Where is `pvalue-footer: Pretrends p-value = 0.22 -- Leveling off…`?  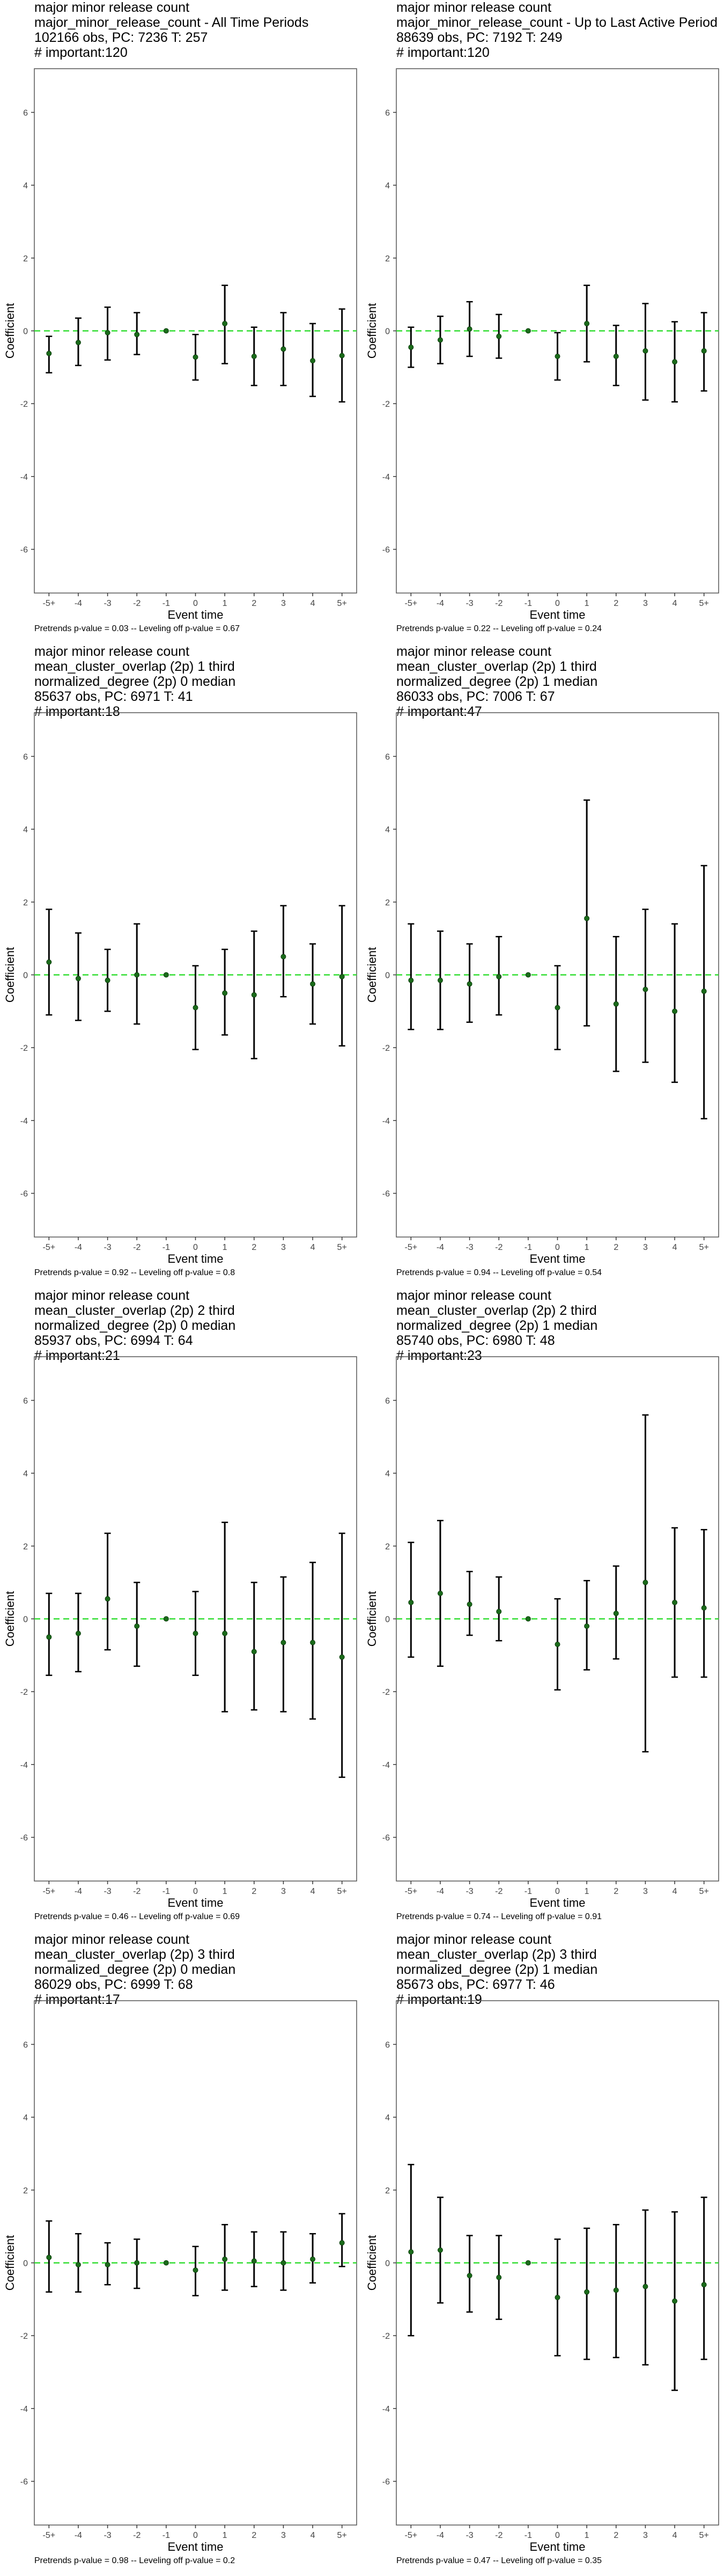
pvalue-footer: Pretrends p-value = 0.22 -- Leveling off… is located at coordinates (499, 628).